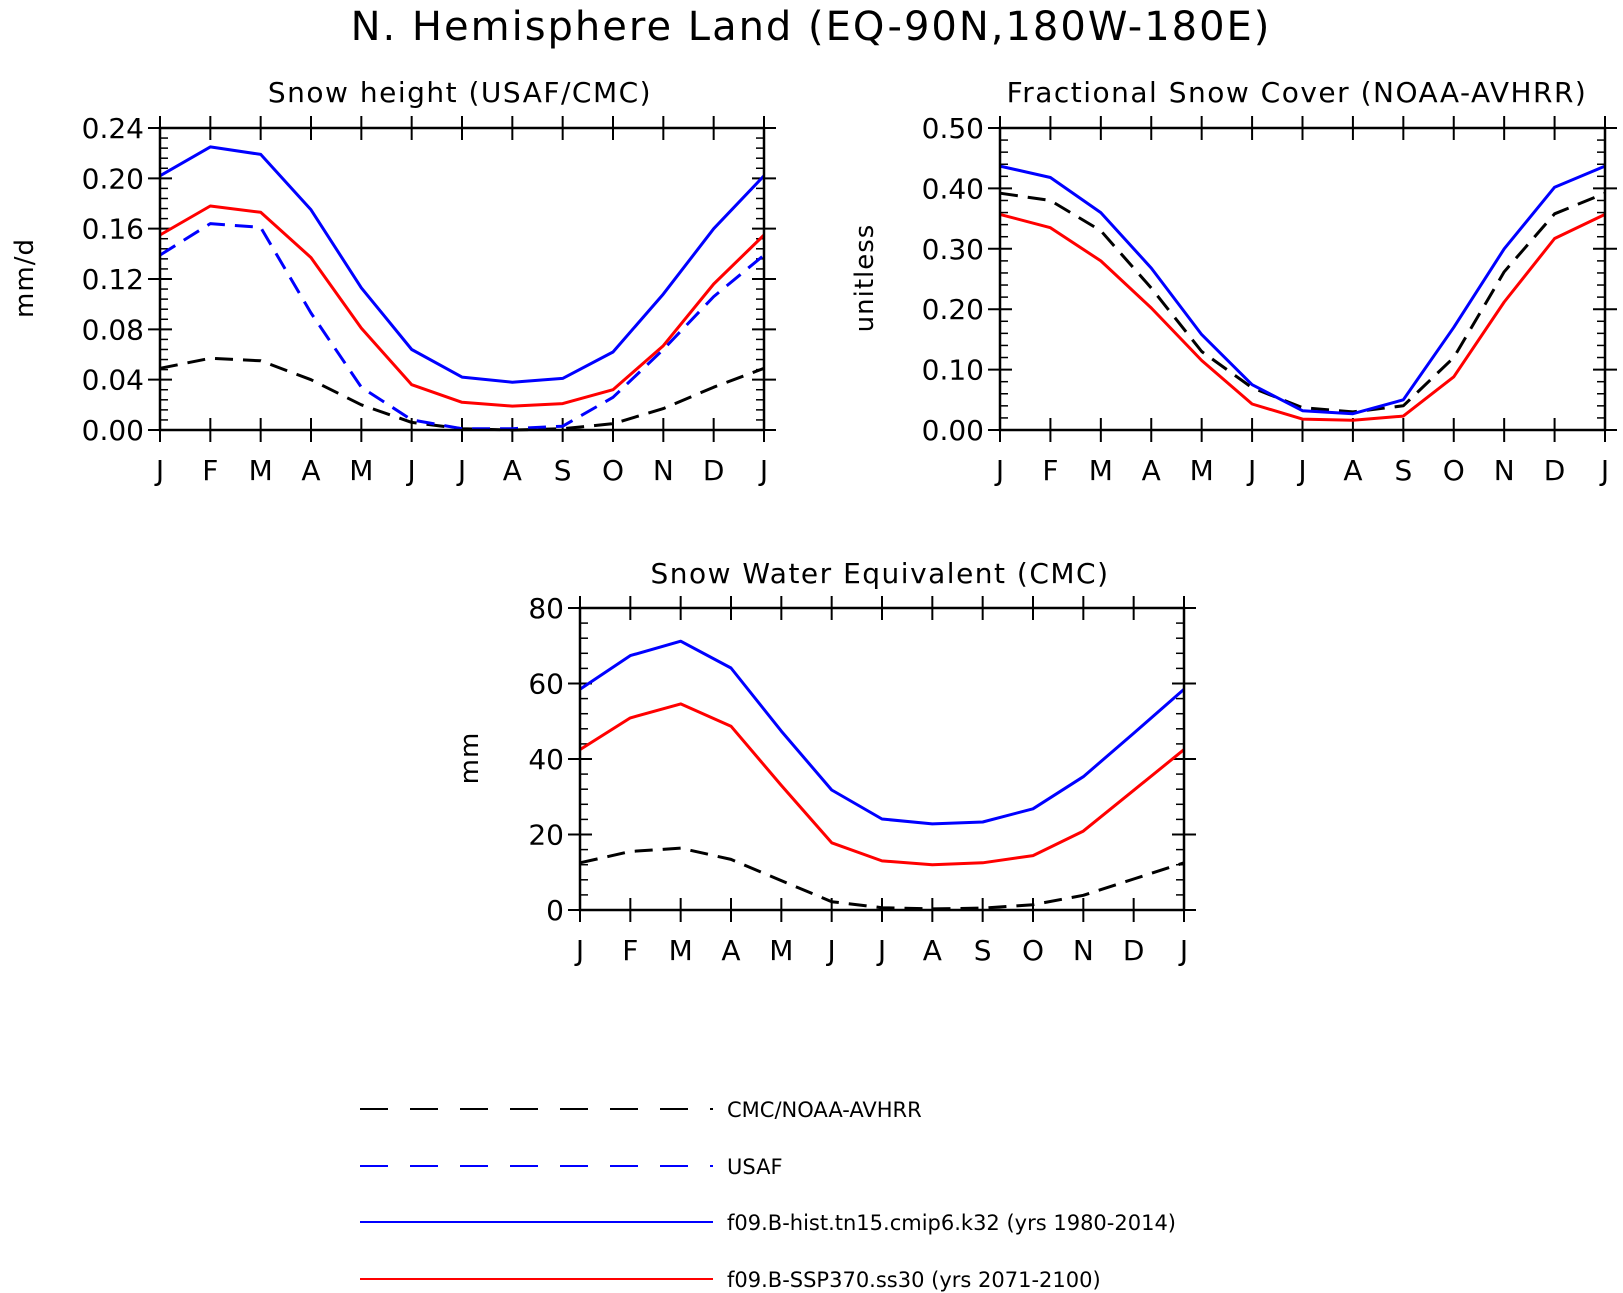  Describe the element at coordinates (113, 229) in the screenshot. I see `y-tick-label: 0.16` at that location.